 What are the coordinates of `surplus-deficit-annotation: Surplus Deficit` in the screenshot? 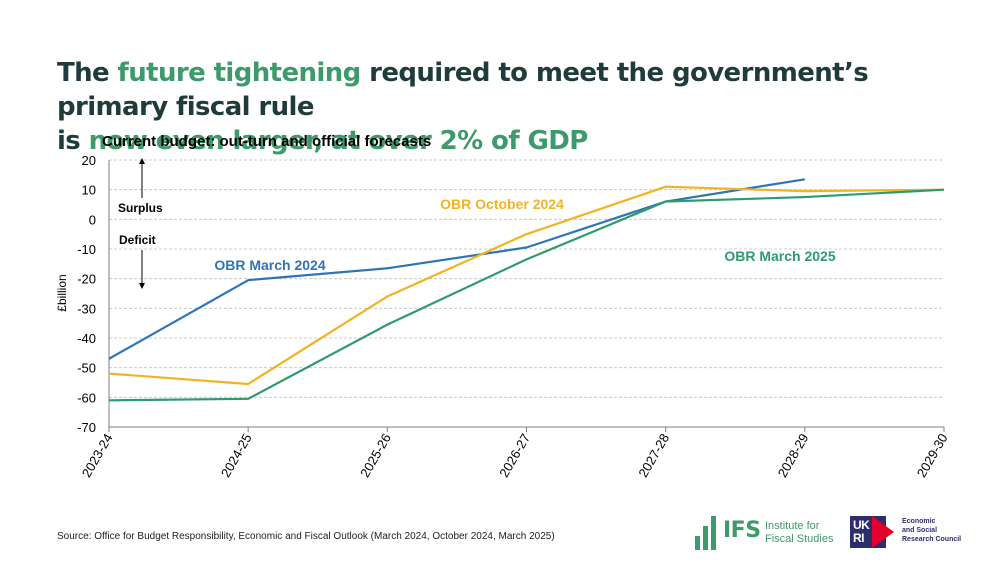 It's located at (140, 223).